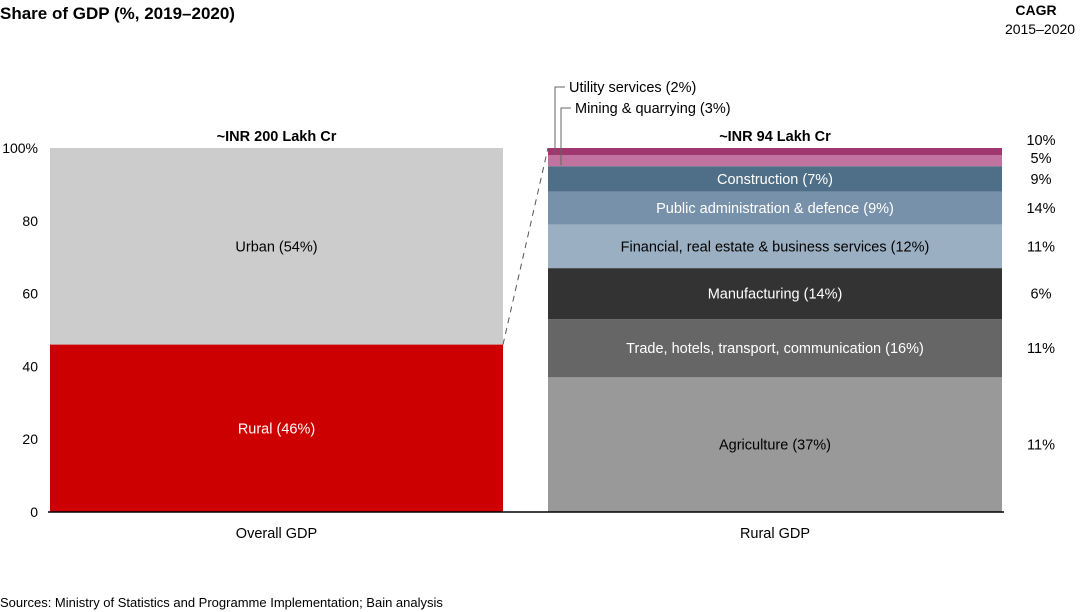  Describe the element at coordinates (1041, 295) in the screenshot. I see `cagr-label: 6%` at that location.